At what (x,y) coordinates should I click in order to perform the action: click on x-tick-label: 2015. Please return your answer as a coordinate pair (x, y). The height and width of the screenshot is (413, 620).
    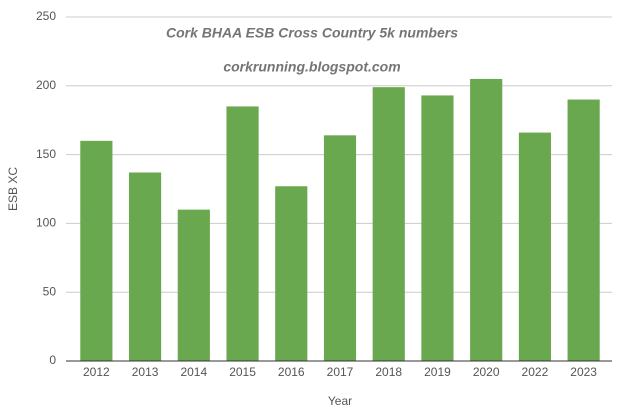
    Looking at the image, I should click on (242, 372).